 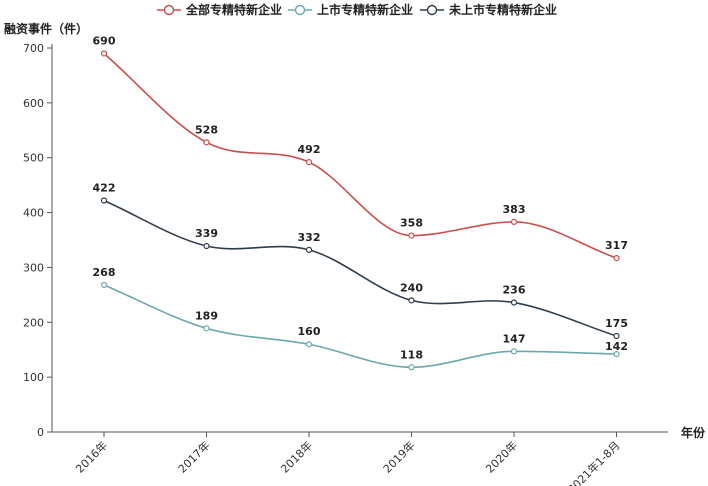 I want to click on legend-item-2: 未上市专精特新企业, so click(x=488, y=9).